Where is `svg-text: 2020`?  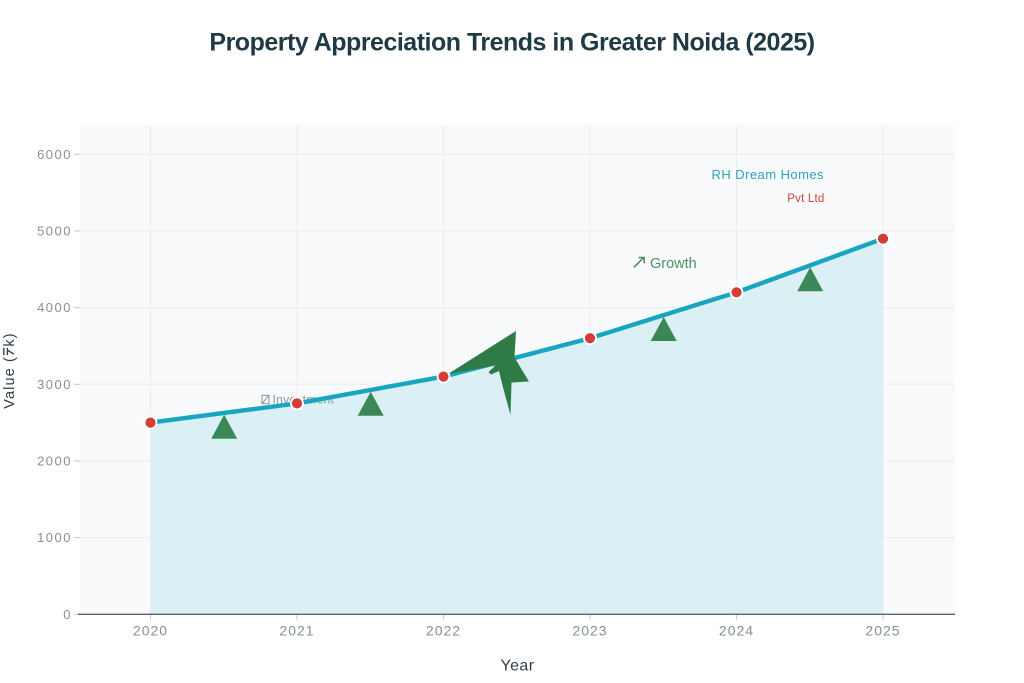
svg-text: 2020 is located at coordinates (150, 631).